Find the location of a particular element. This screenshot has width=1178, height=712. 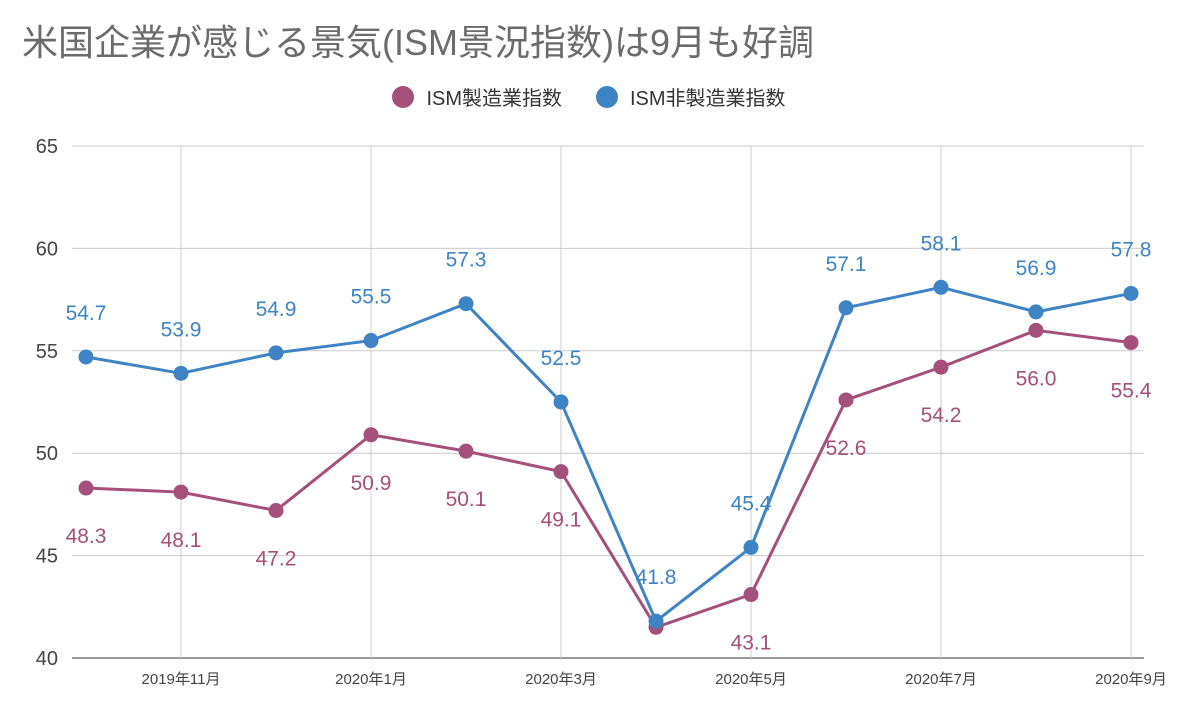

y-tick-label: 55 is located at coordinates (47, 352).